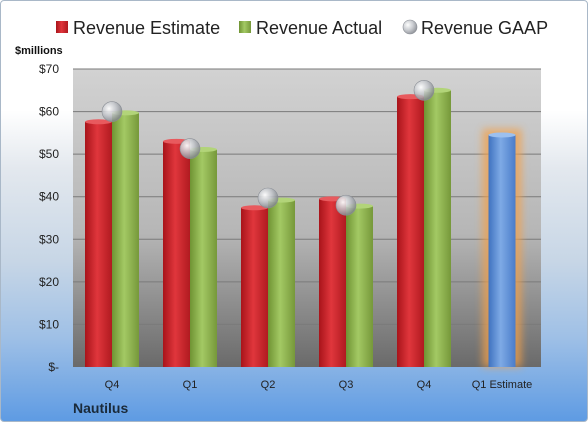 This screenshot has height=422, width=588. What do you see at coordinates (319, 28) in the screenshot?
I see `legend-label-actual: Revenue Actual` at bounding box center [319, 28].